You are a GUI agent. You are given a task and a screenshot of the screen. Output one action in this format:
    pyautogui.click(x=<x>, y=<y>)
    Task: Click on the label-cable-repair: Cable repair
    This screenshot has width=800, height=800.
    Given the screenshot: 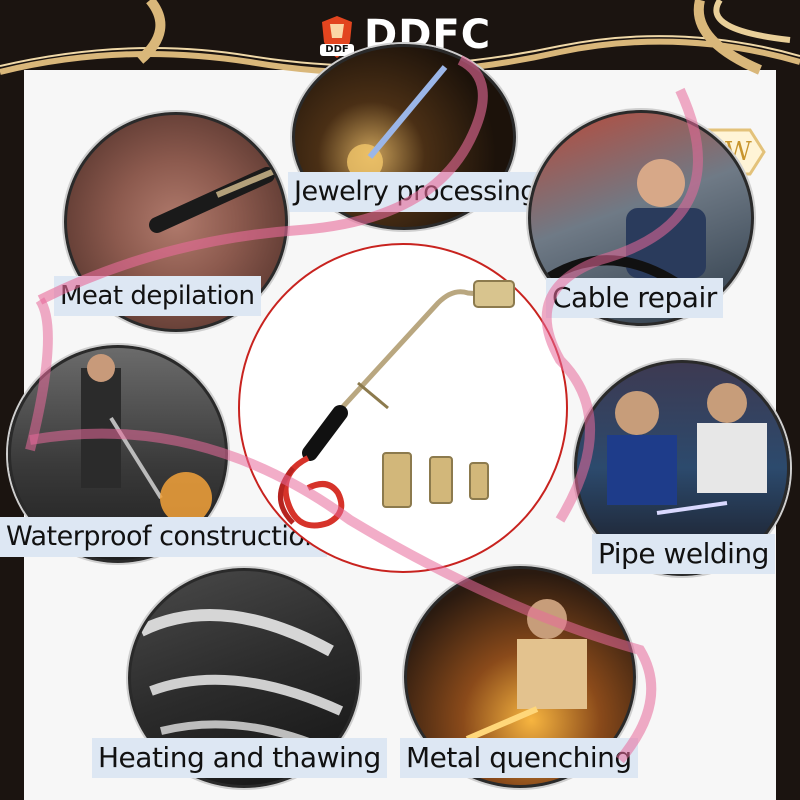 What is the action you would take?
    pyautogui.click(x=634, y=298)
    